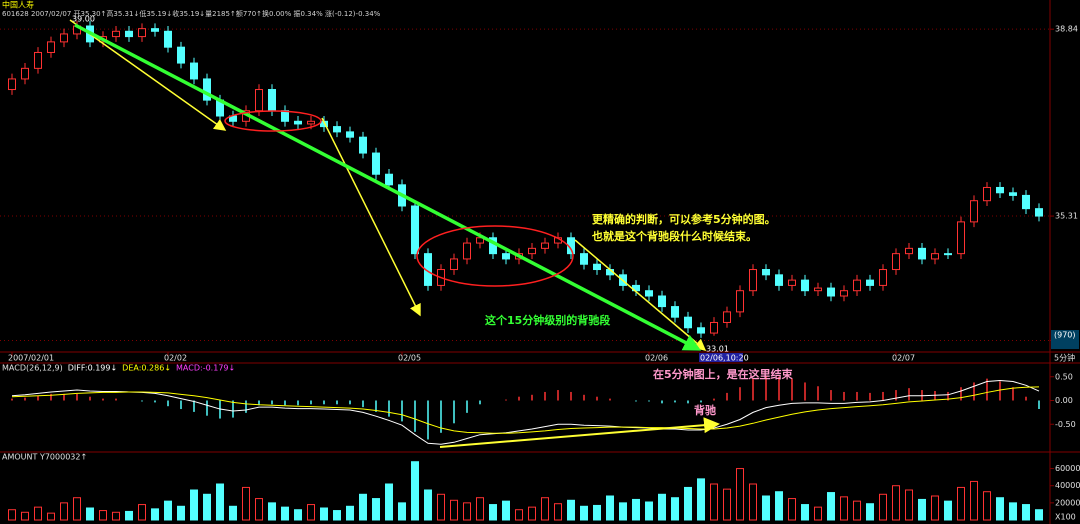 This screenshot has width=1080, height=524. I want to click on chart-title: 中国人寿, so click(18, 5).